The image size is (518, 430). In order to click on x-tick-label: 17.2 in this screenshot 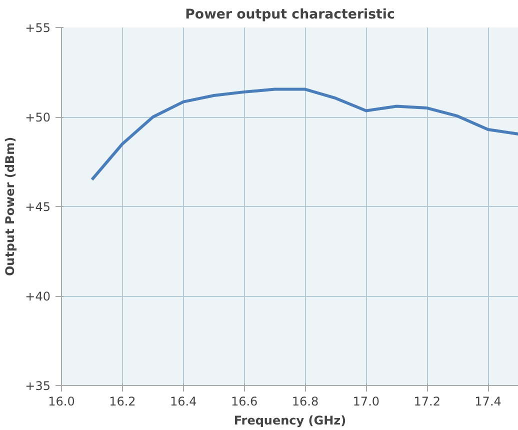, I will do `click(427, 401)`.